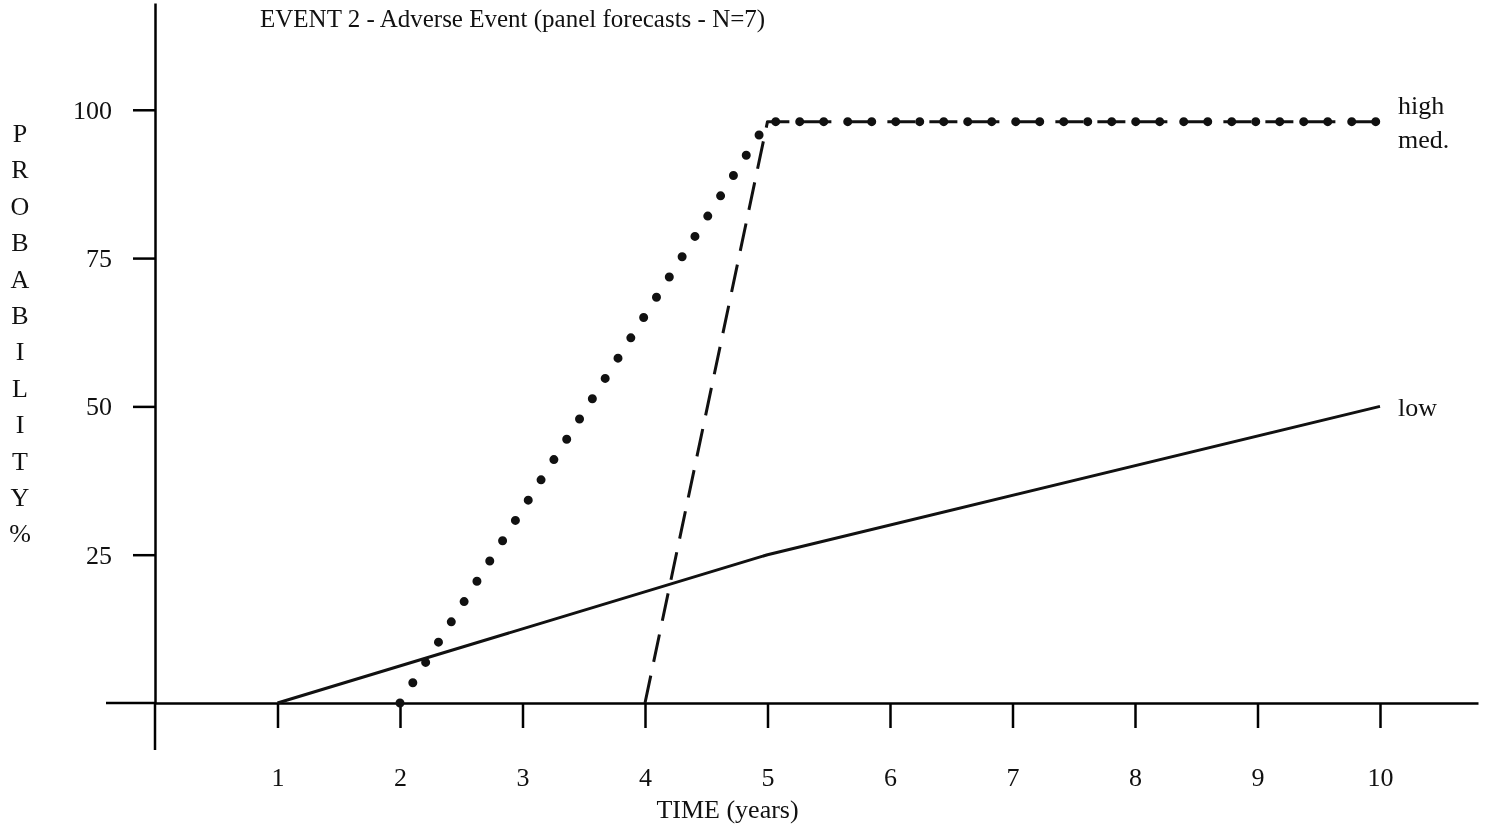  Describe the element at coordinates (1380, 778) in the screenshot. I see `x-tick-label: 10` at that location.